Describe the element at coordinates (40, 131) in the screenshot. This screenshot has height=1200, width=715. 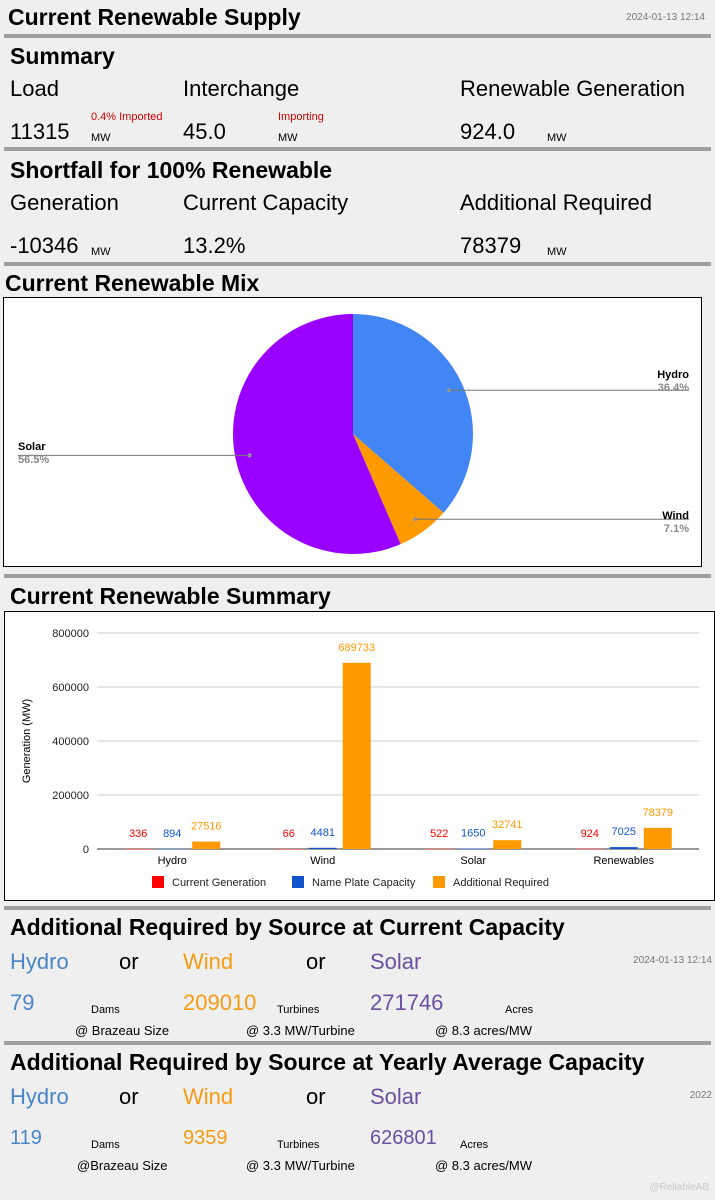
I see `load-value: 11315` at that location.